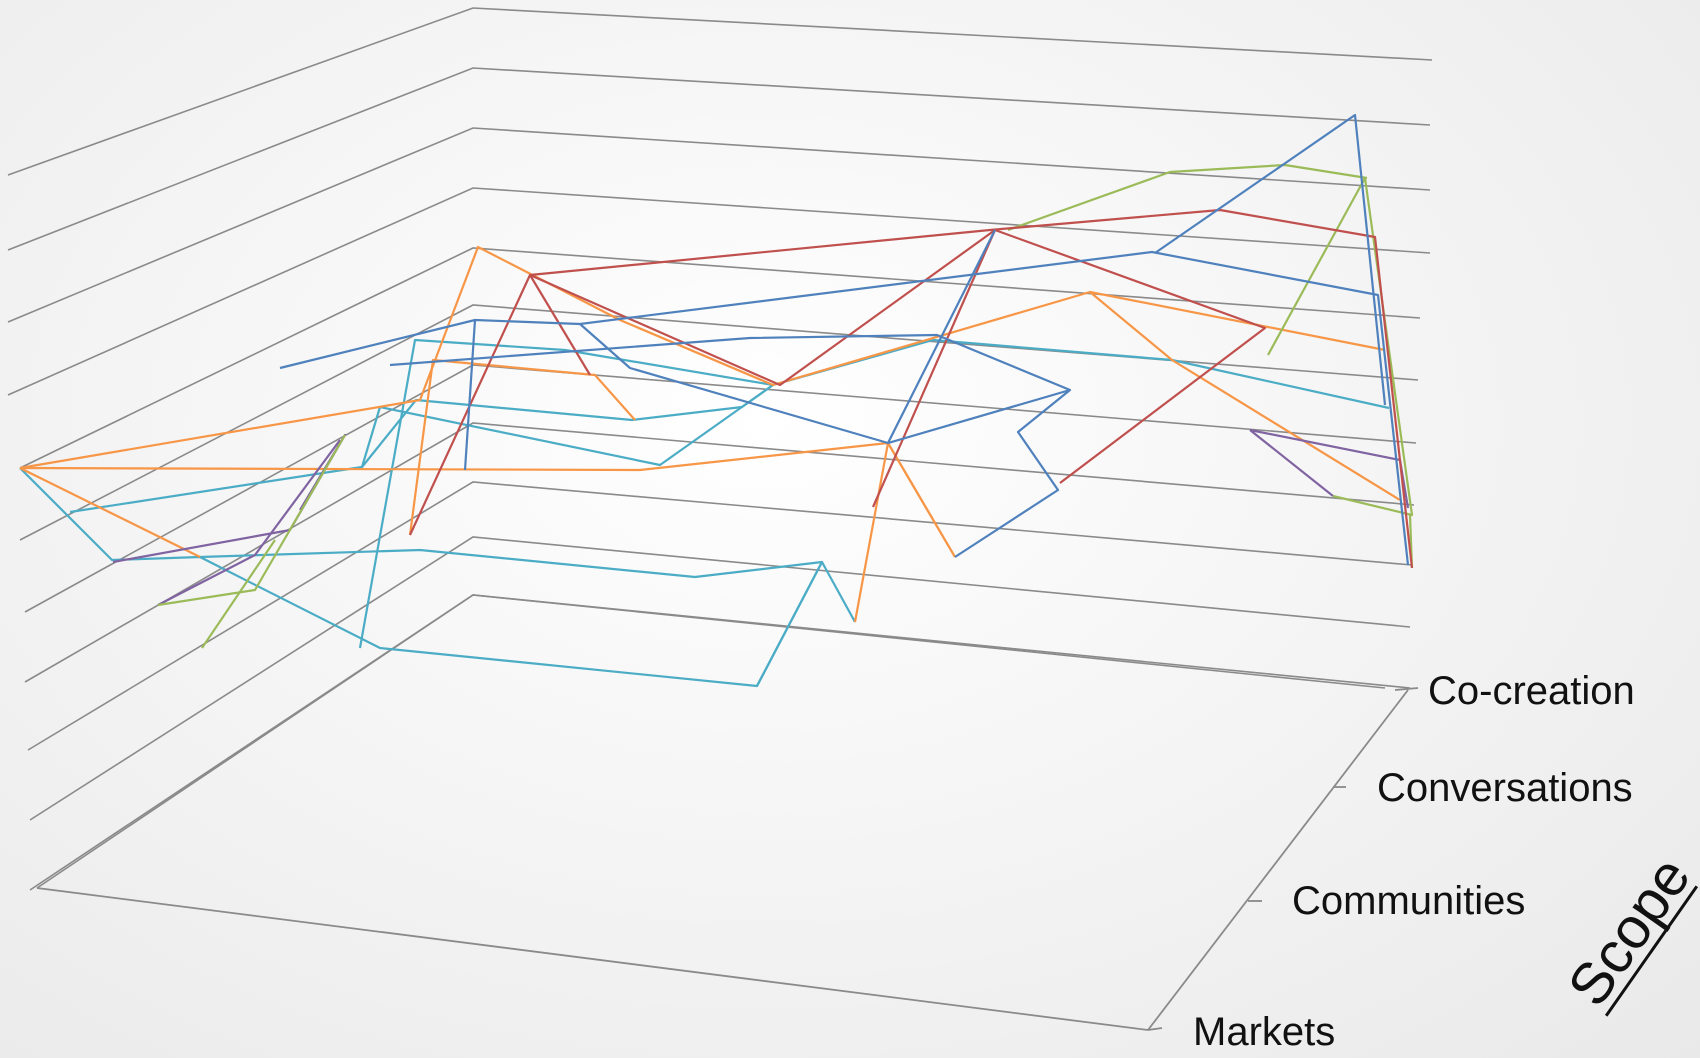 The width and height of the screenshot is (1700, 1058). Describe the element at coordinates (1651, 951) in the screenshot. I see `axis-title-underline` at that location.